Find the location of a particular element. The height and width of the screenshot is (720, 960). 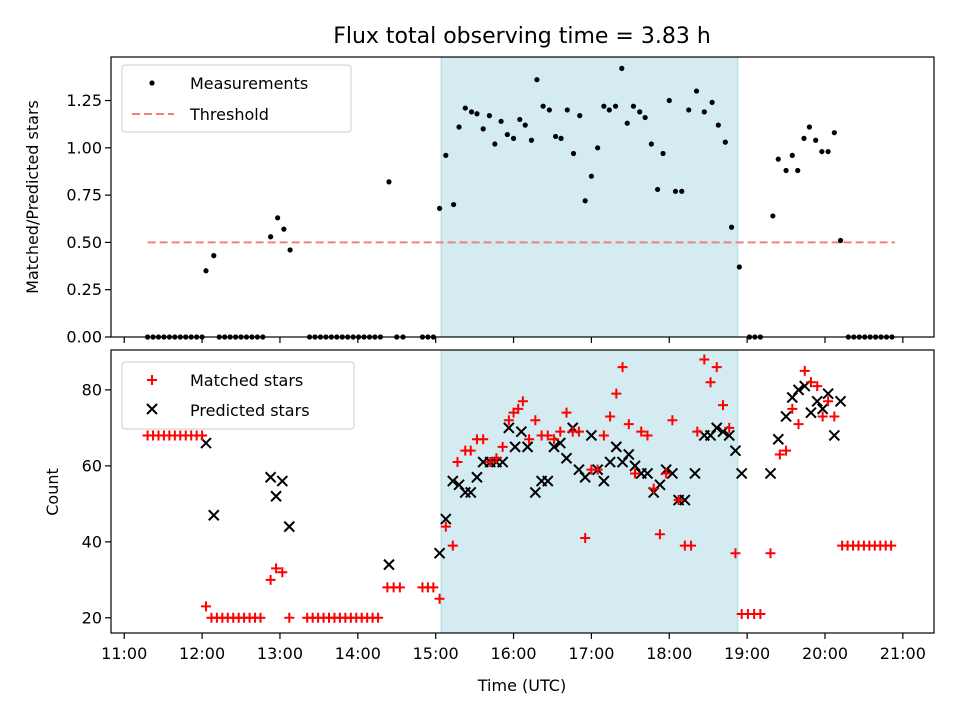

x-tick-label: 21:00 is located at coordinates (903, 653).